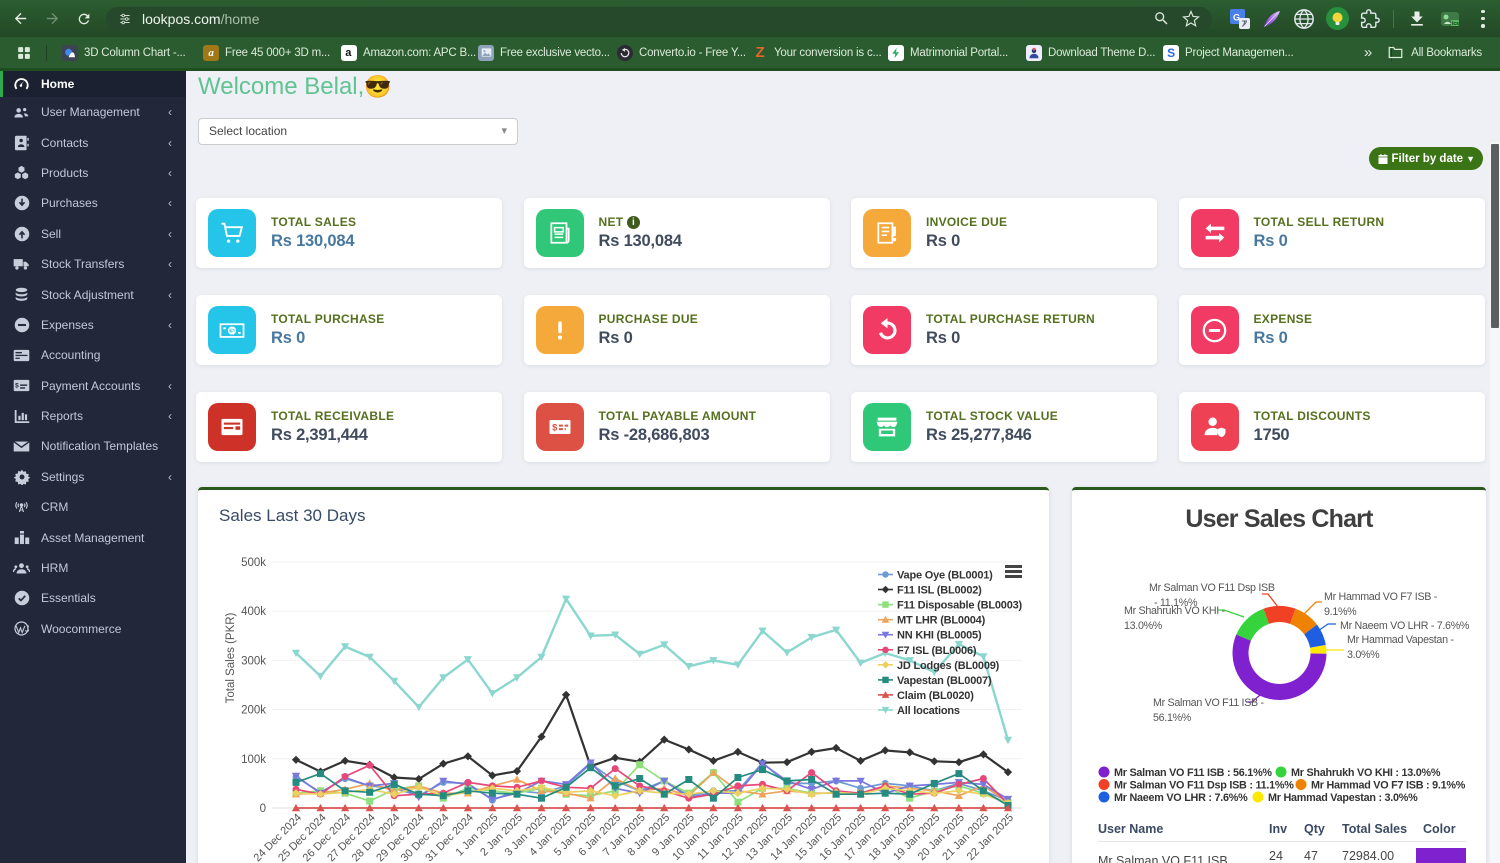 The image size is (1500, 863). Describe the element at coordinates (22, 509) in the screenshot. I see `svg-text: A` at that location.